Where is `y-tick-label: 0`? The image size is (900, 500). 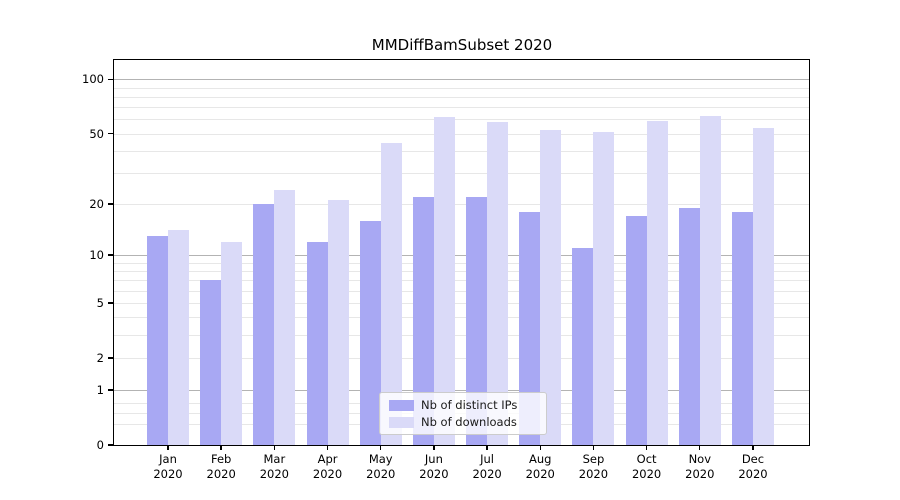 y-tick-label: 0 is located at coordinates (100, 445).